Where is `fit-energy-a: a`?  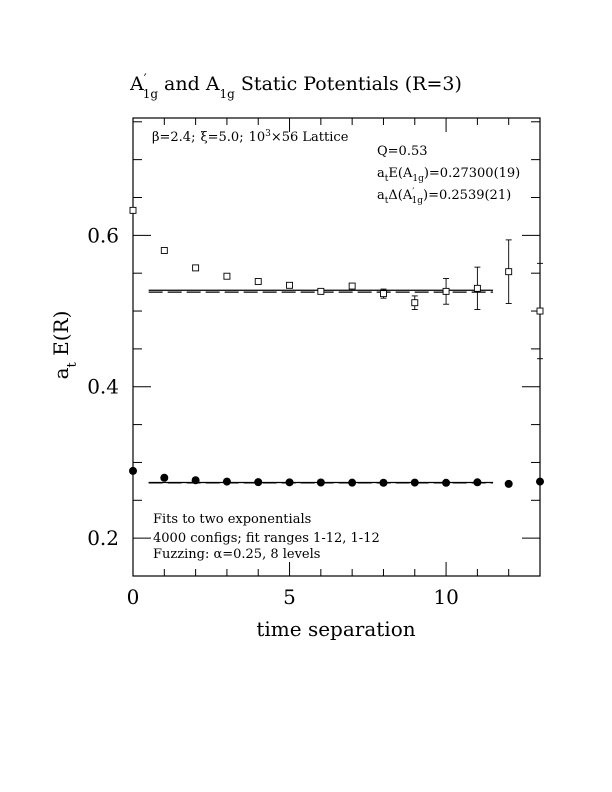 fit-energy-a: a is located at coordinates (381, 173).